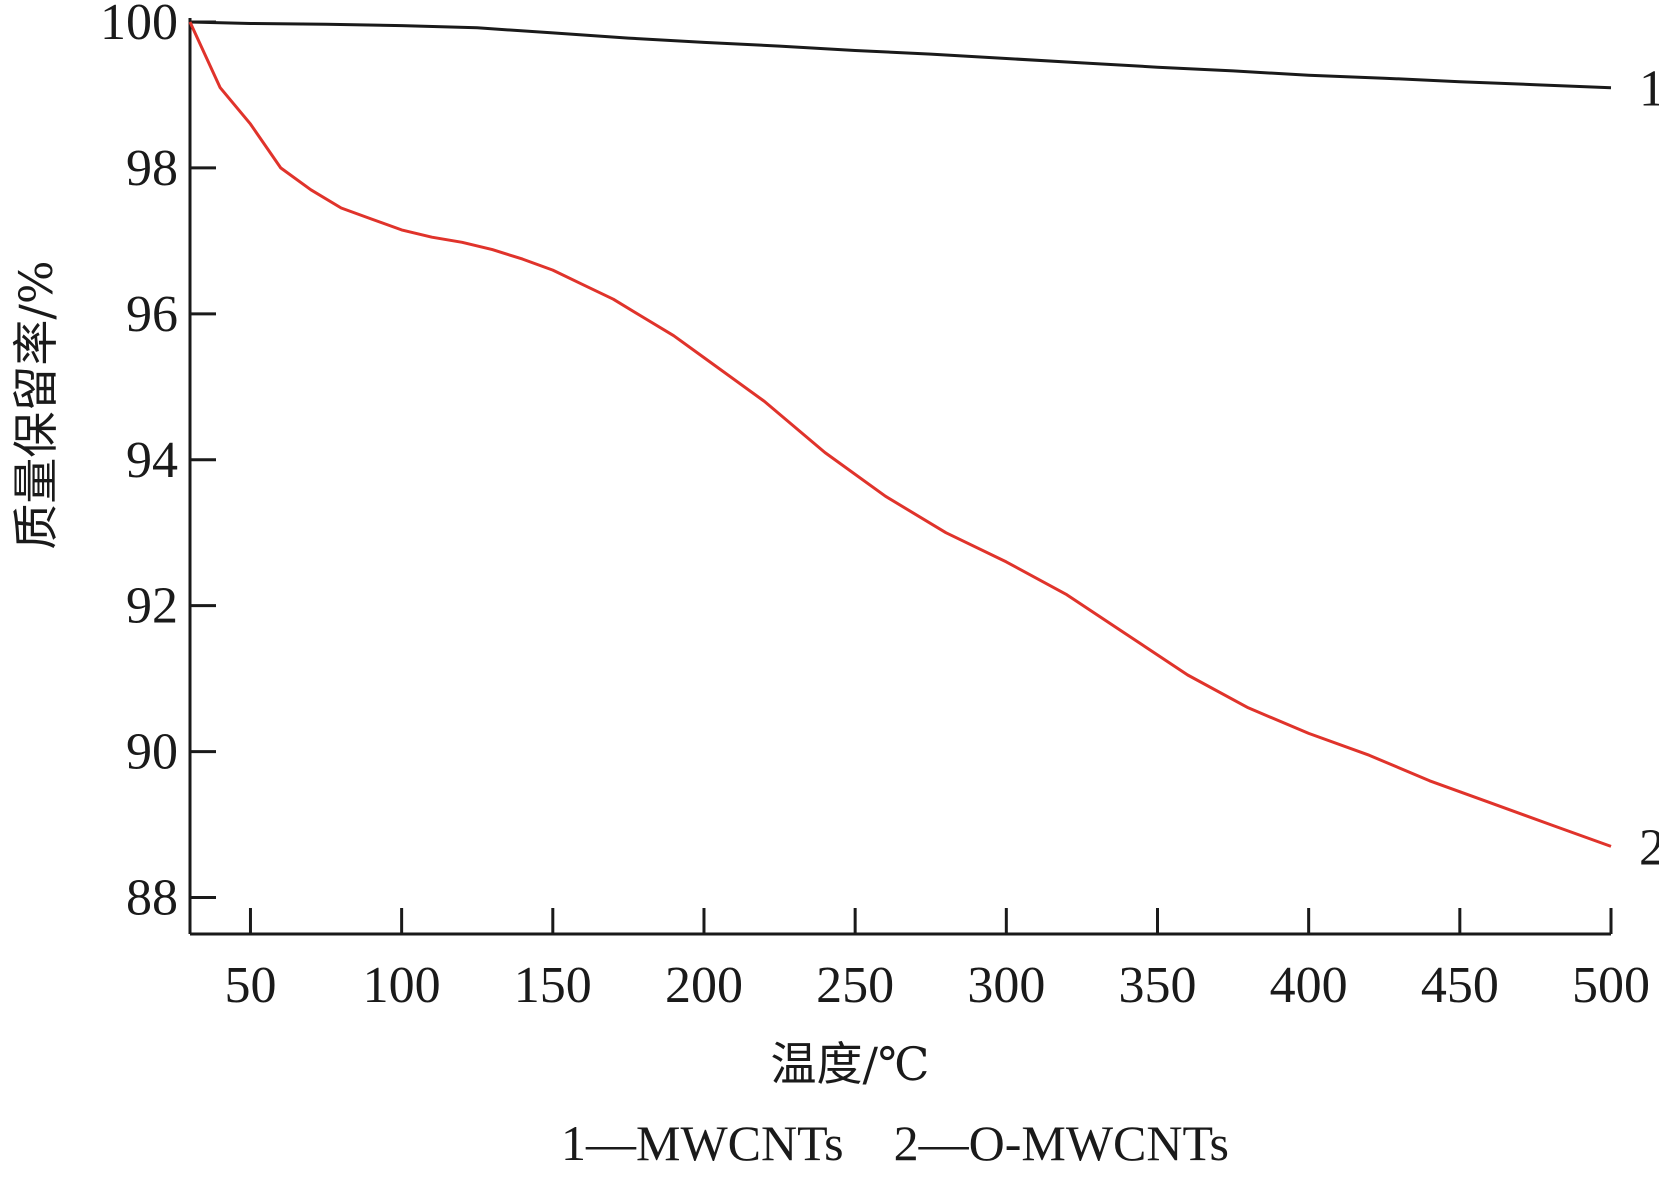 This screenshot has width=1659, height=1177. I want to click on x-tick-label-500: 500, so click(1611, 985).